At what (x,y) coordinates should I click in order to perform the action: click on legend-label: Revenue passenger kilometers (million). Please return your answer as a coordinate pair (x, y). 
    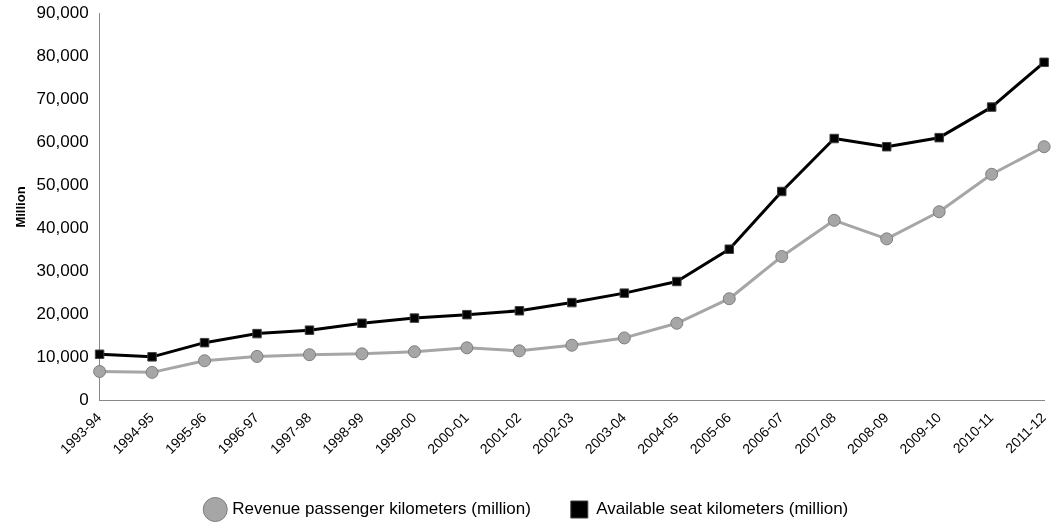
    Looking at the image, I should click on (381, 509).